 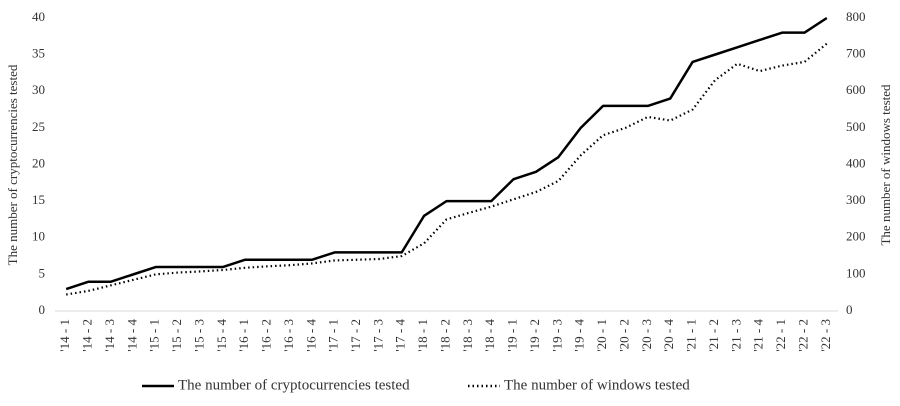 I want to click on x-tick-label: '16 - 4, so click(x=310, y=335).